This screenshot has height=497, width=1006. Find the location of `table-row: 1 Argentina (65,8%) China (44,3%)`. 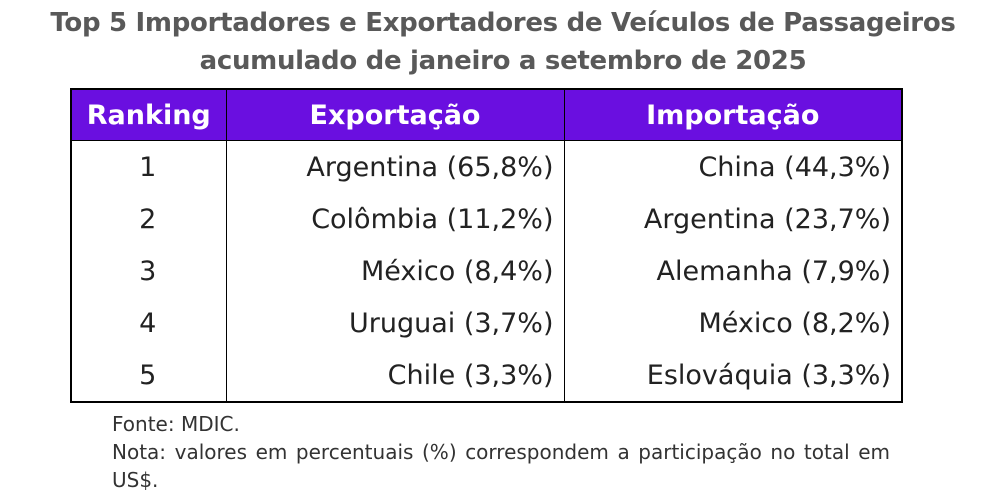

table-row: 1 Argentina (65,8%) China (44,3%) is located at coordinates (486, 166).